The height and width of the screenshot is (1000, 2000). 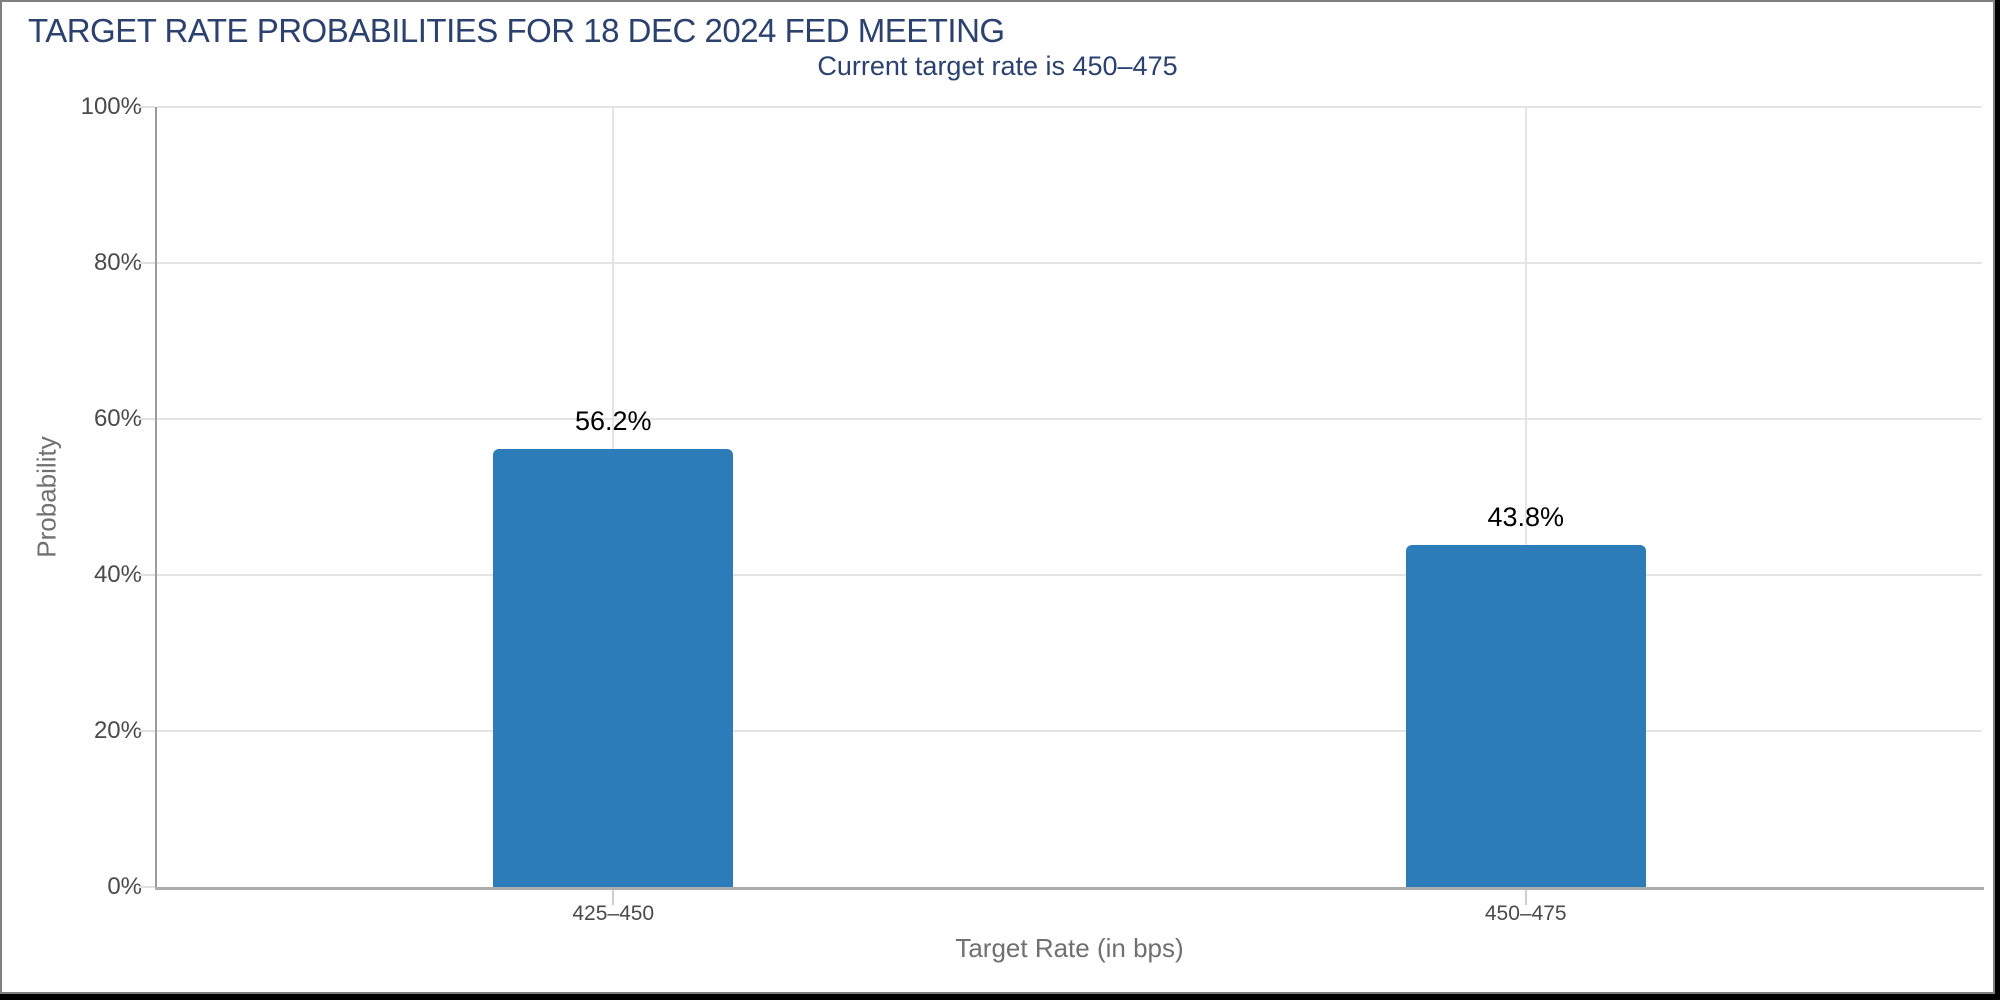 I want to click on gridline-vertical, so click(x=1525, y=497).